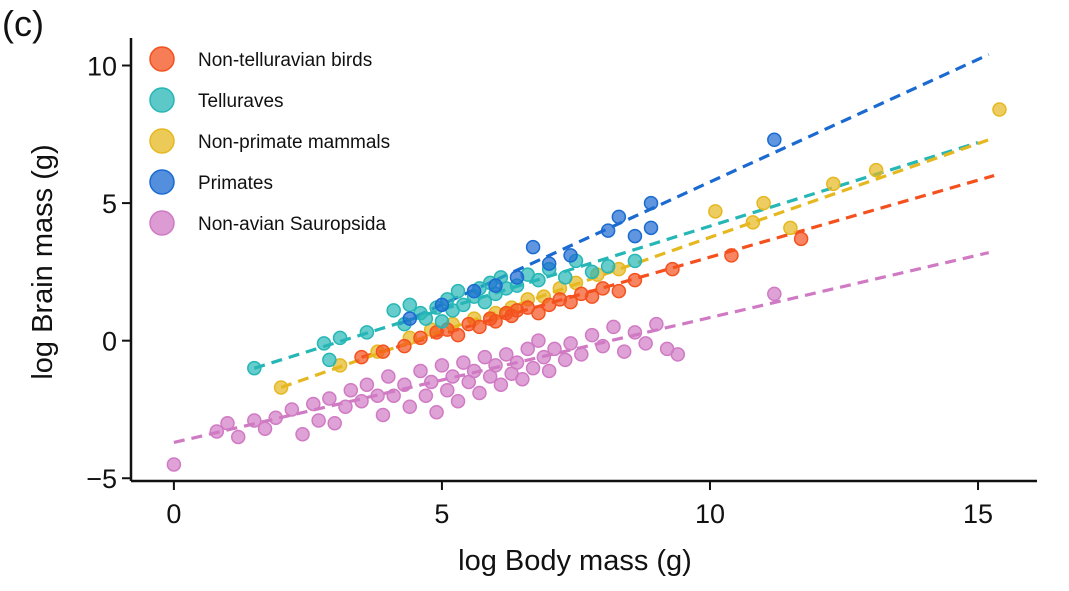 The height and width of the screenshot is (591, 1069). I want to click on x-axis-title: log Body mass (g), so click(575, 561).